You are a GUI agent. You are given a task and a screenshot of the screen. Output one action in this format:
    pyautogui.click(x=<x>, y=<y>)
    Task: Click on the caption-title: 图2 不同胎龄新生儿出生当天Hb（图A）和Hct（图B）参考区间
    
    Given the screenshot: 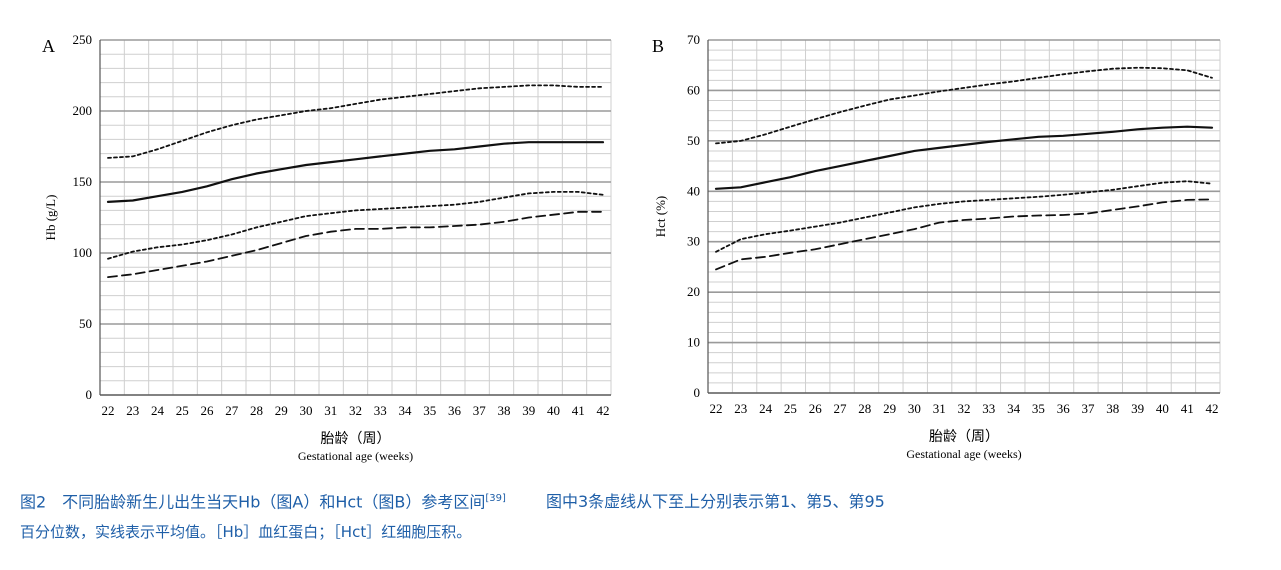 What is the action you would take?
    pyautogui.click(x=253, y=502)
    